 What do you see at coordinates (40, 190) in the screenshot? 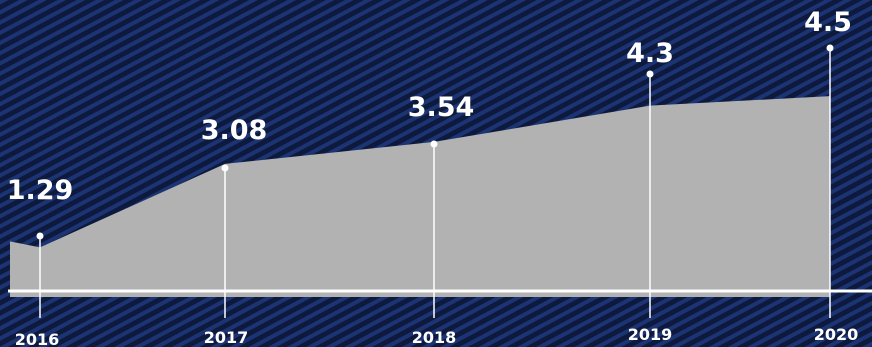
I see `value-label-2016: 1.29` at bounding box center [40, 190].